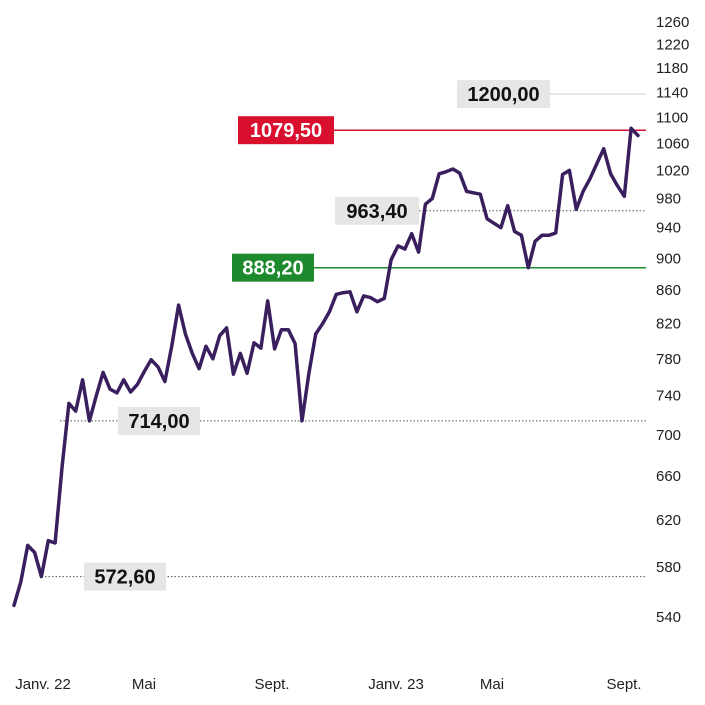 The height and width of the screenshot is (705, 705). What do you see at coordinates (668, 258) in the screenshot?
I see `y-tick-label: 900` at bounding box center [668, 258].